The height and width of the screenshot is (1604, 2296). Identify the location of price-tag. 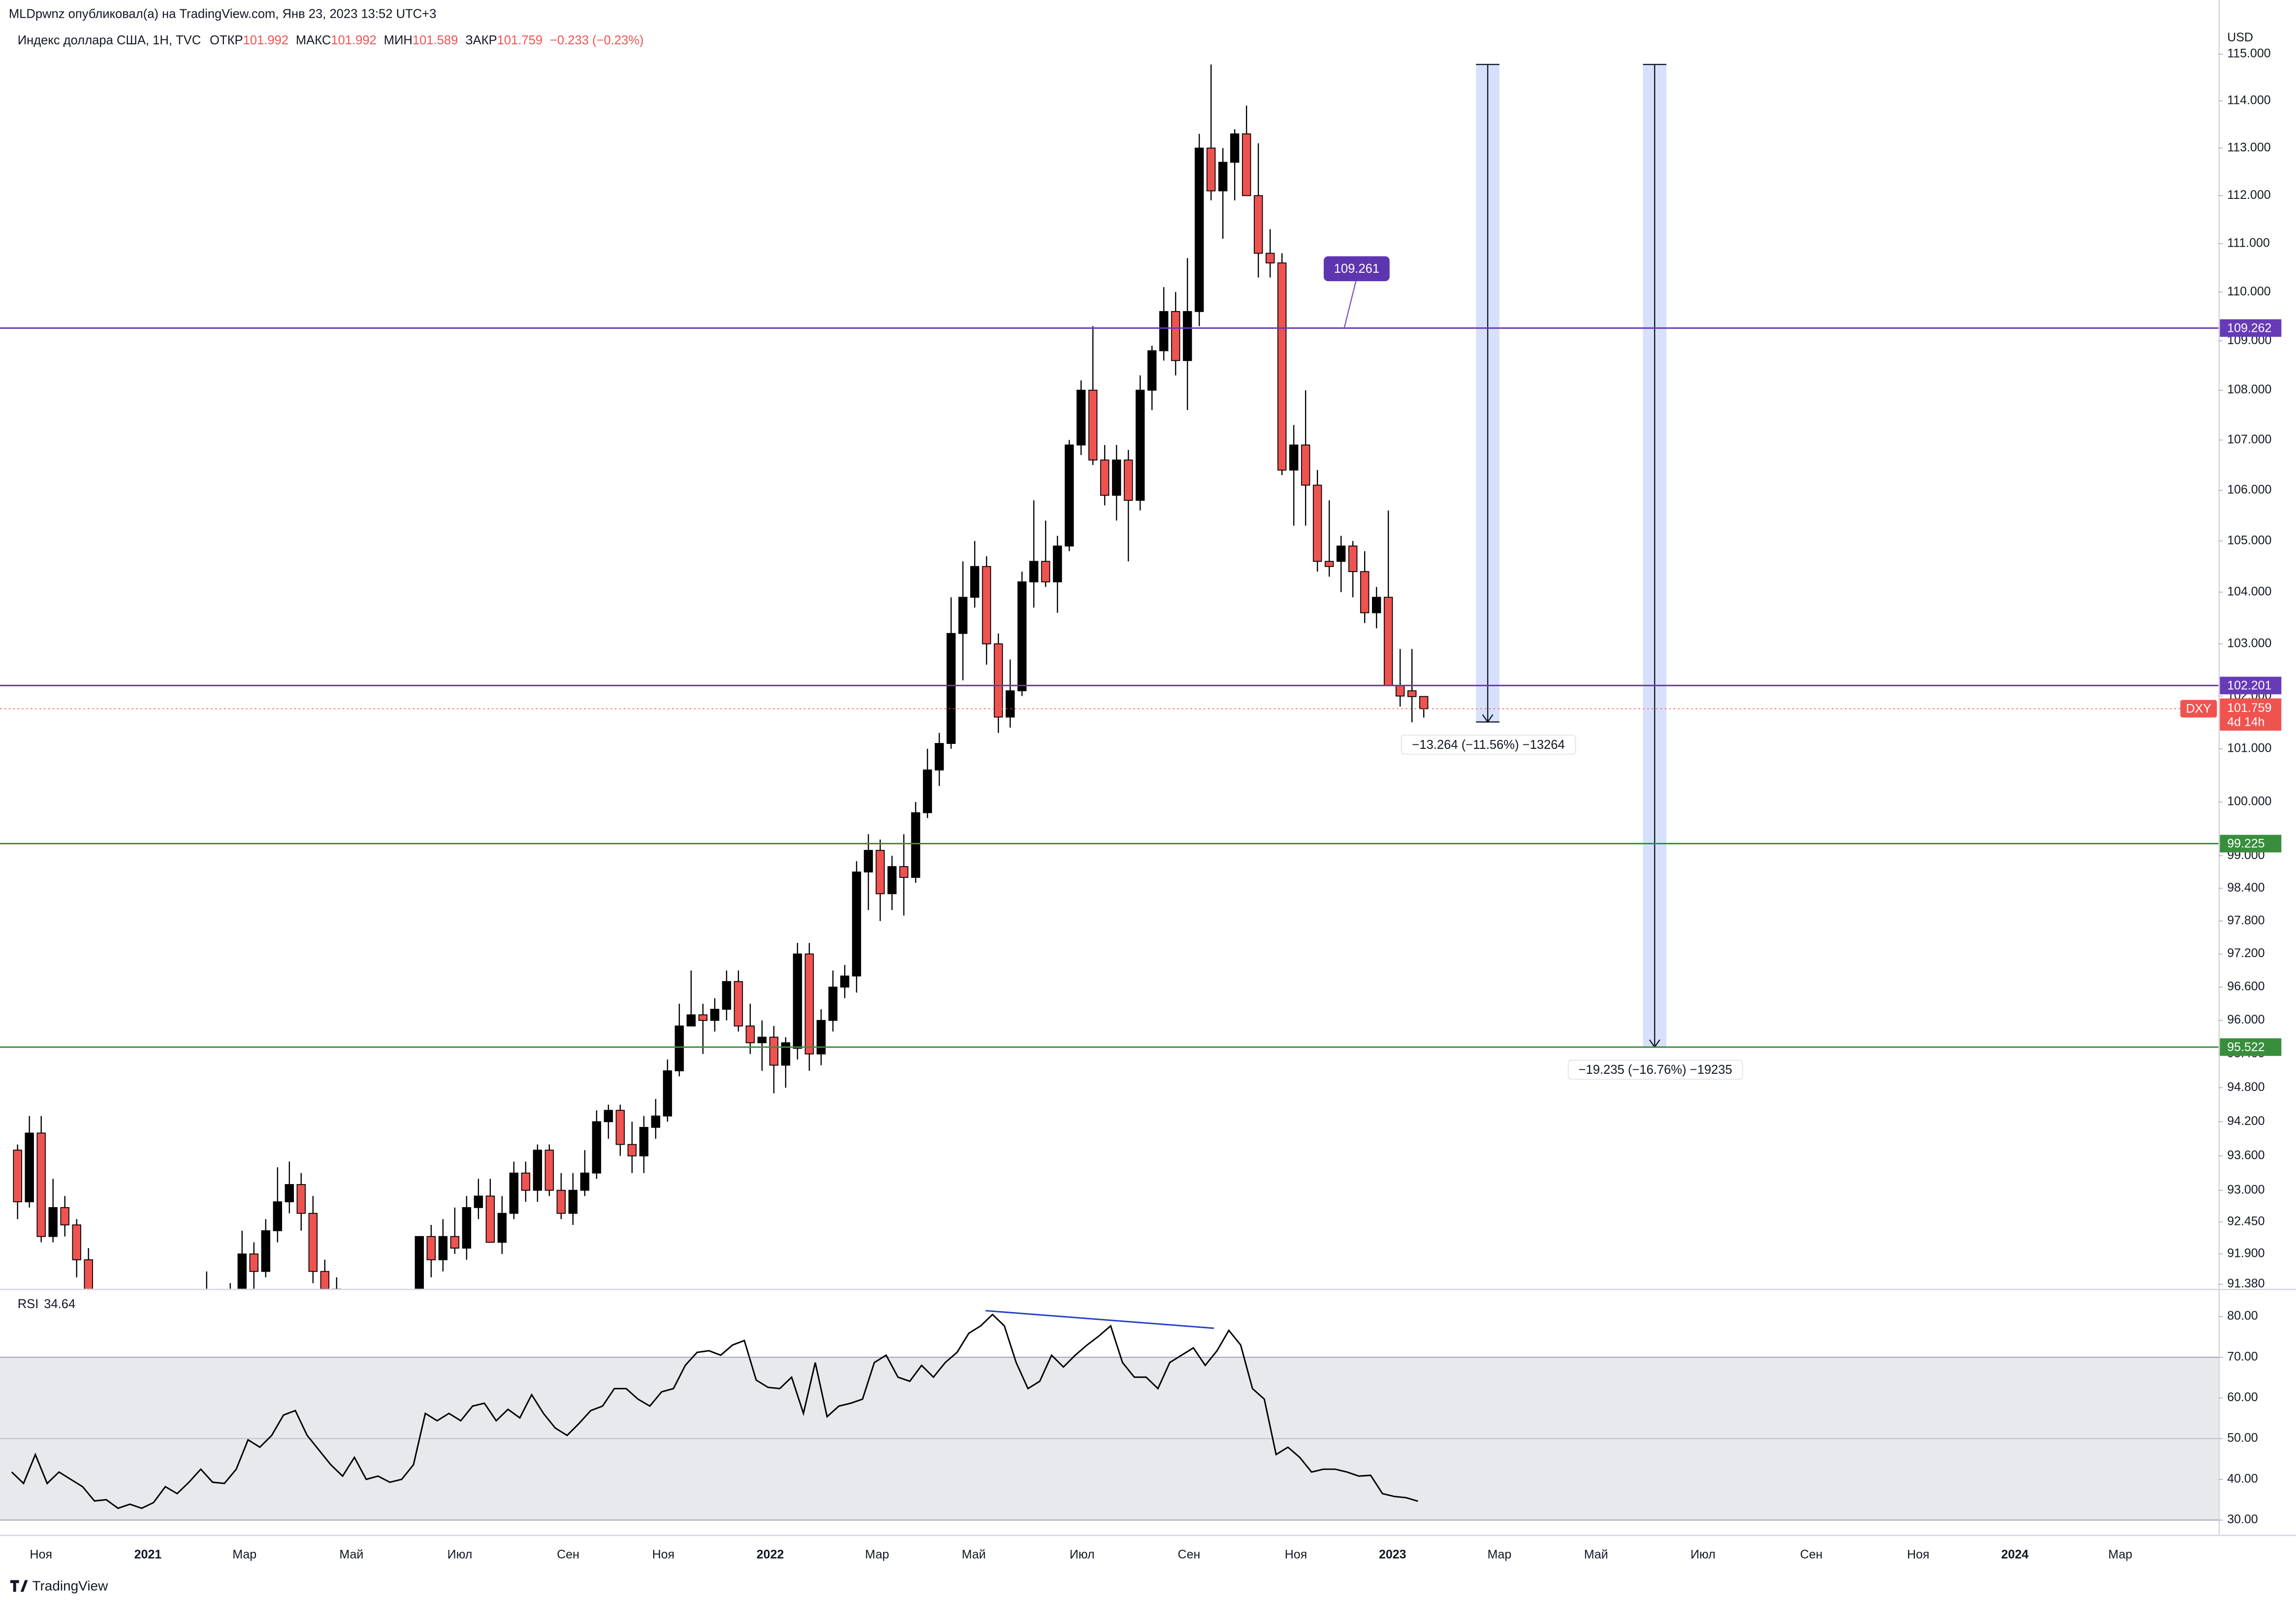
(2251, 714).